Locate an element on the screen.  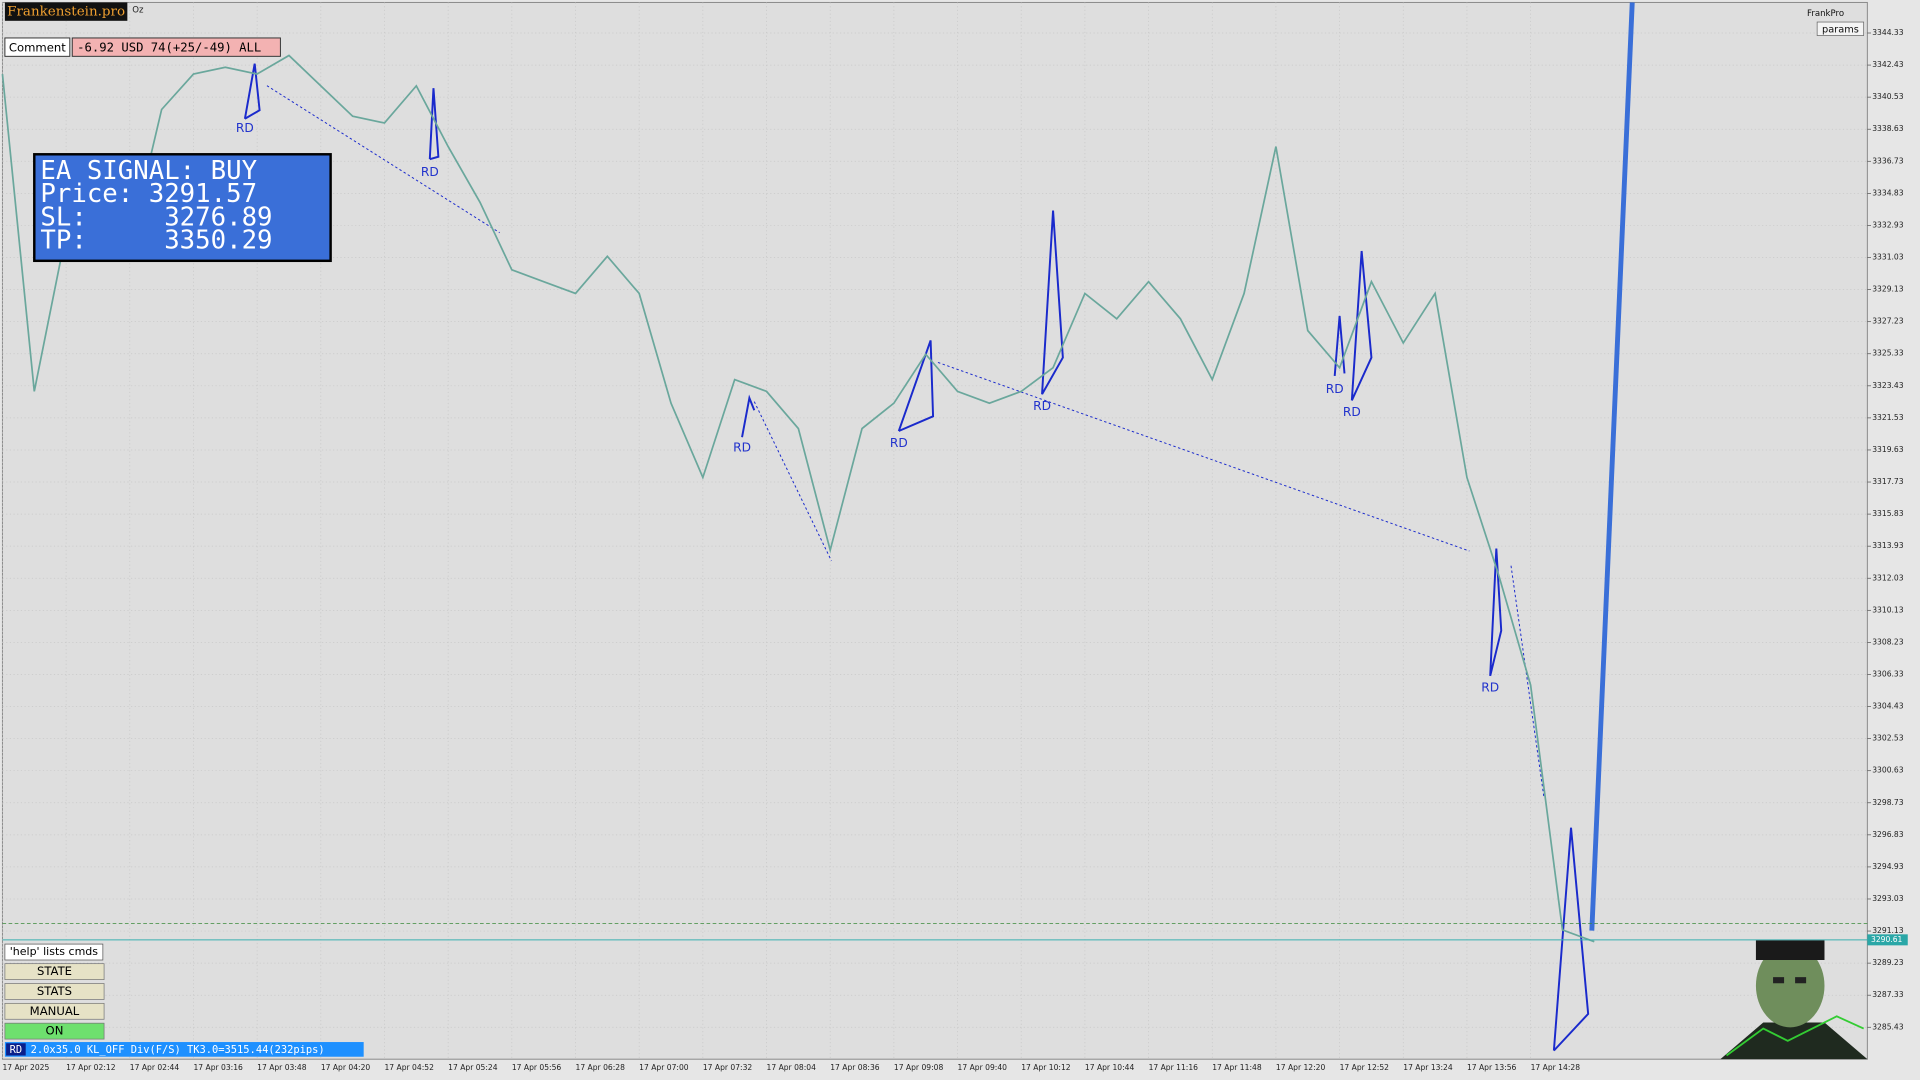
status-tag-box is located at coordinates (16, 1049).